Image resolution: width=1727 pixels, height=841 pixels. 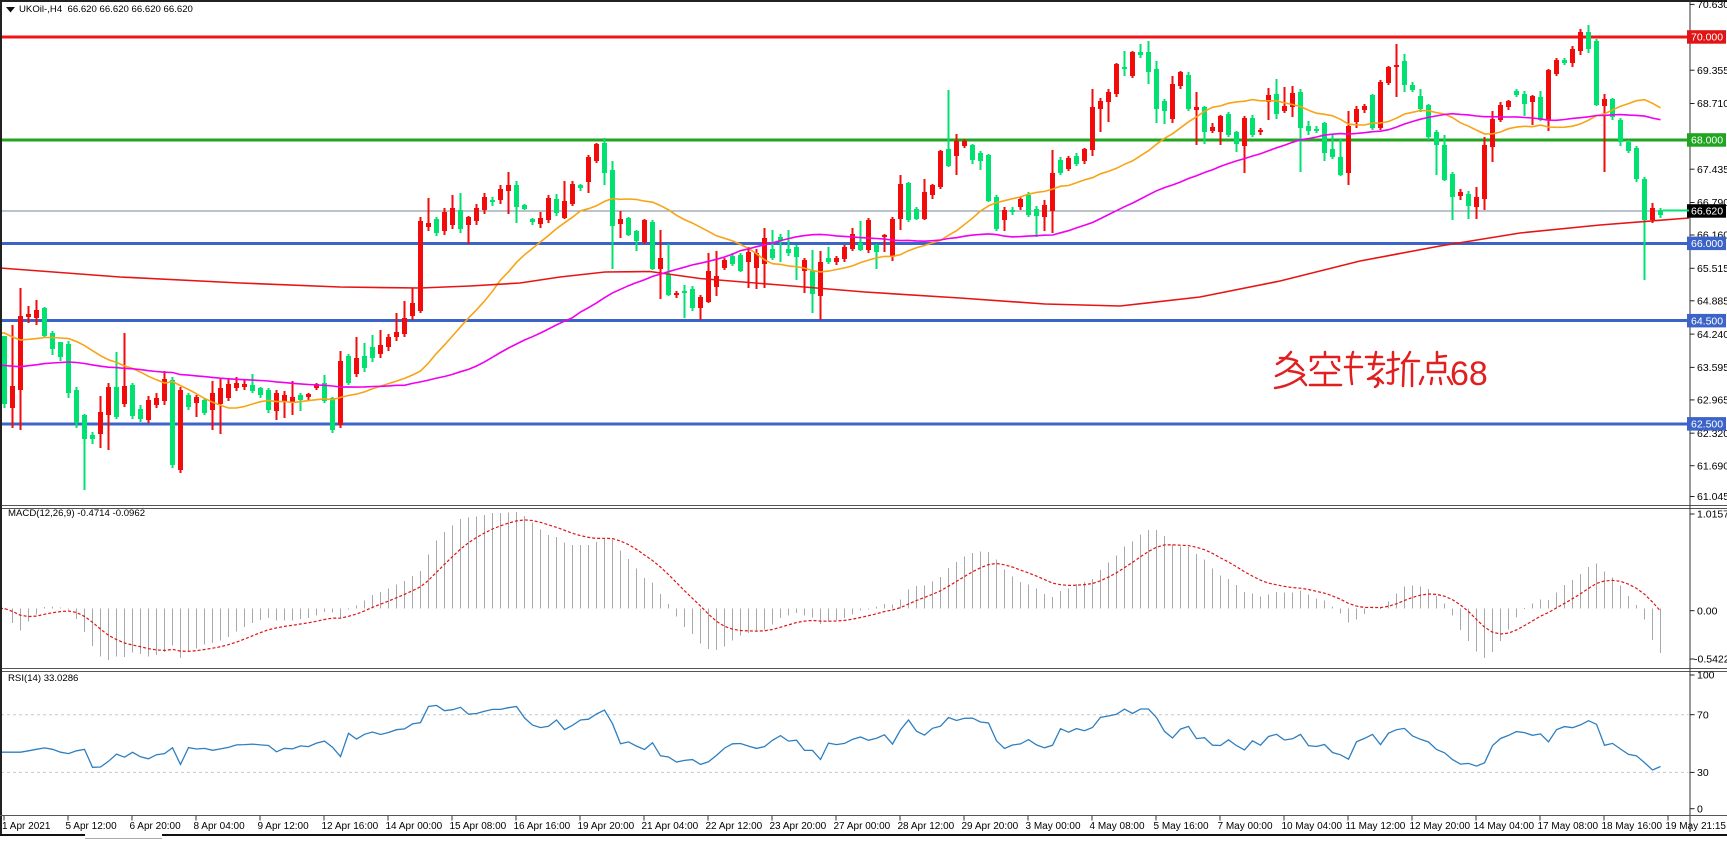 I want to click on svg-text: 64.500, so click(x=1707, y=321).